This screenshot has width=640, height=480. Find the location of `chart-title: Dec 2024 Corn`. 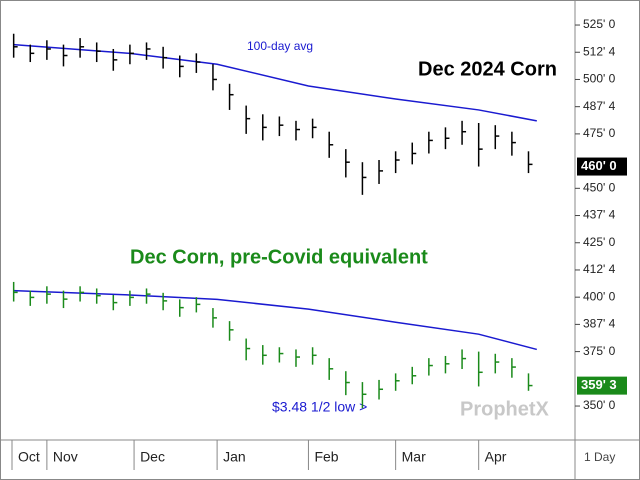

chart-title: Dec 2024 Corn is located at coordinates (487, 69).